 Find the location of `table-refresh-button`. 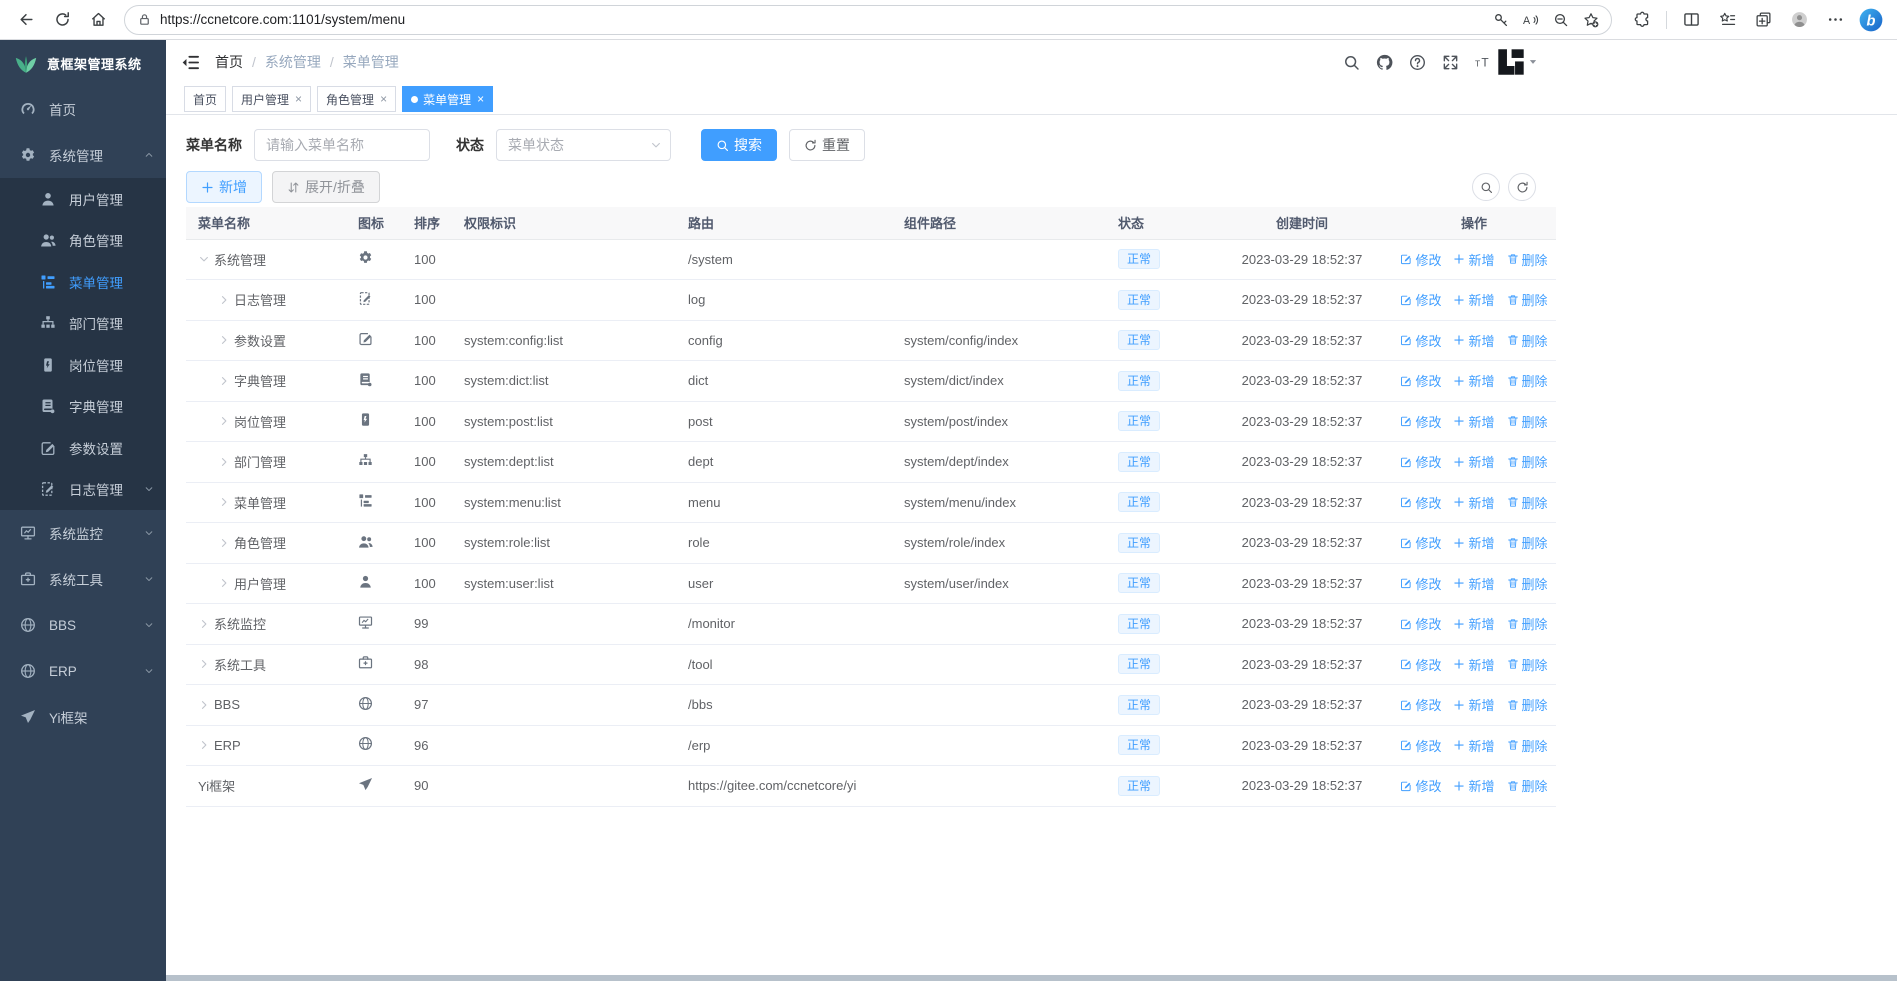

table-refresh-button is located at coordinates (1522, 187).